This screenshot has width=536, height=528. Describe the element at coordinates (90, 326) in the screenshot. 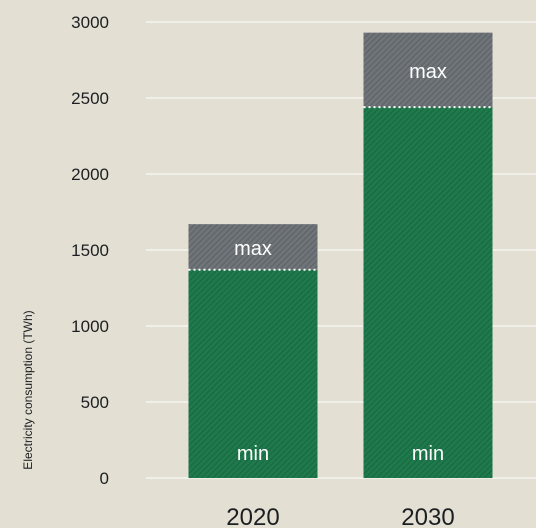

I see `y-tick-label: 1000` at that location.